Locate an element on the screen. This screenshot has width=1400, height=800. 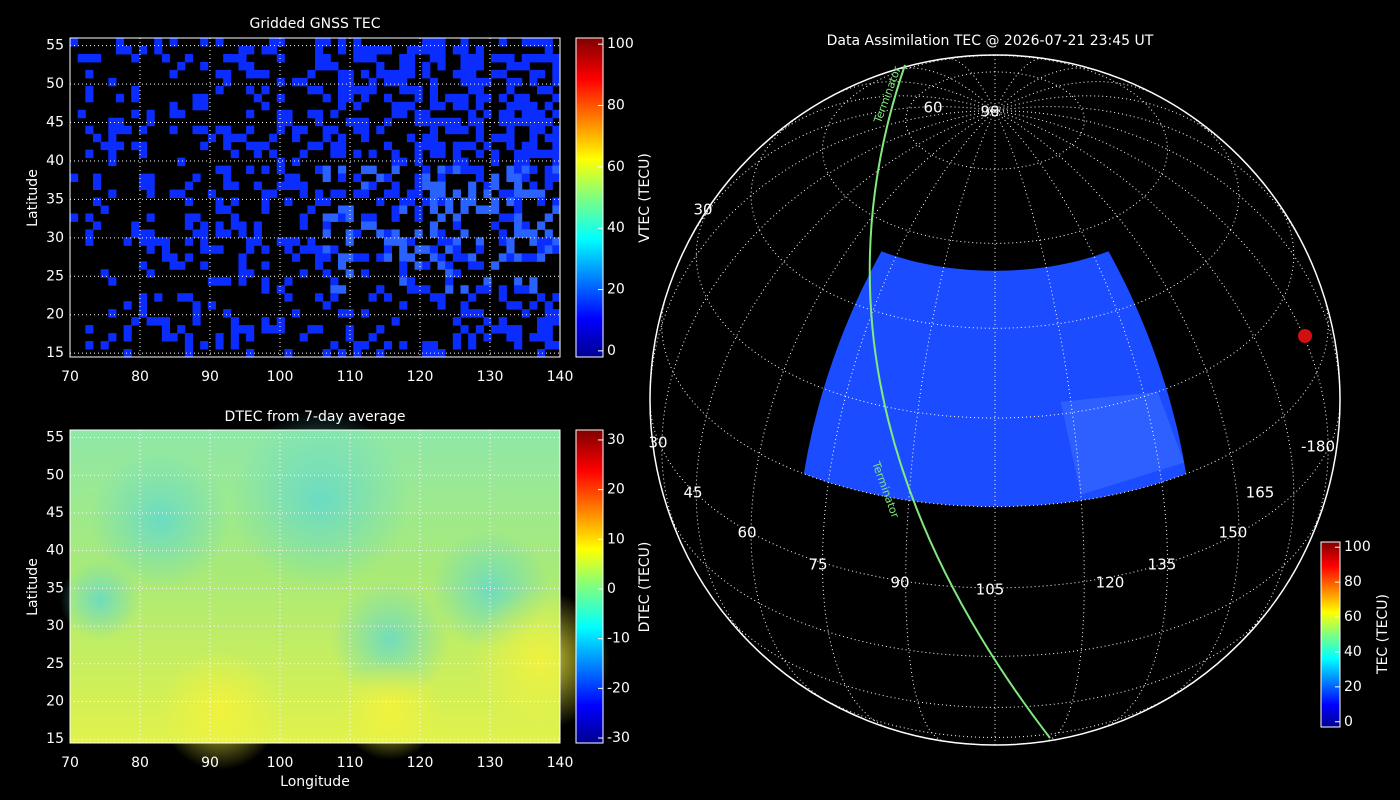
parallel is located at coordinates (995, 714).